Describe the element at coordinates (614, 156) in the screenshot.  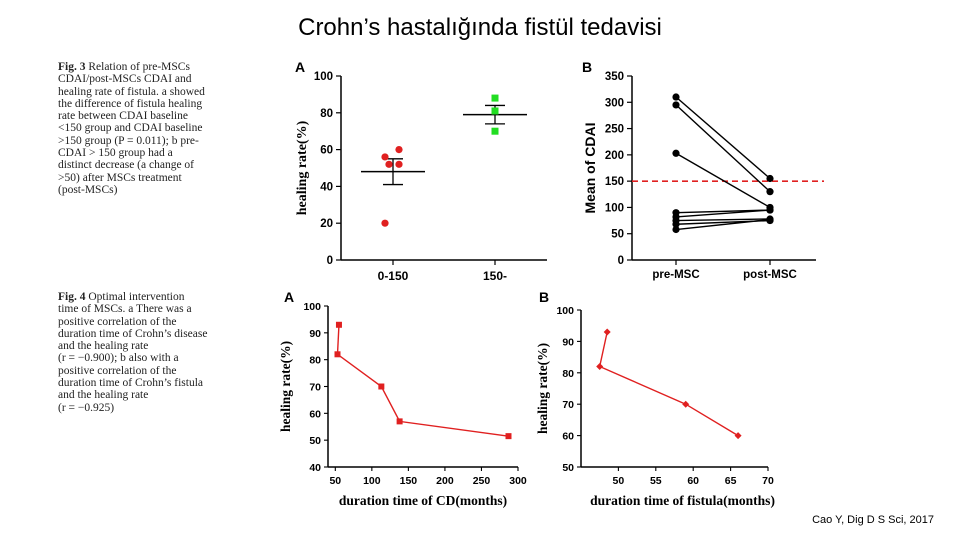
I see `y-tick-label: 200` at that location.